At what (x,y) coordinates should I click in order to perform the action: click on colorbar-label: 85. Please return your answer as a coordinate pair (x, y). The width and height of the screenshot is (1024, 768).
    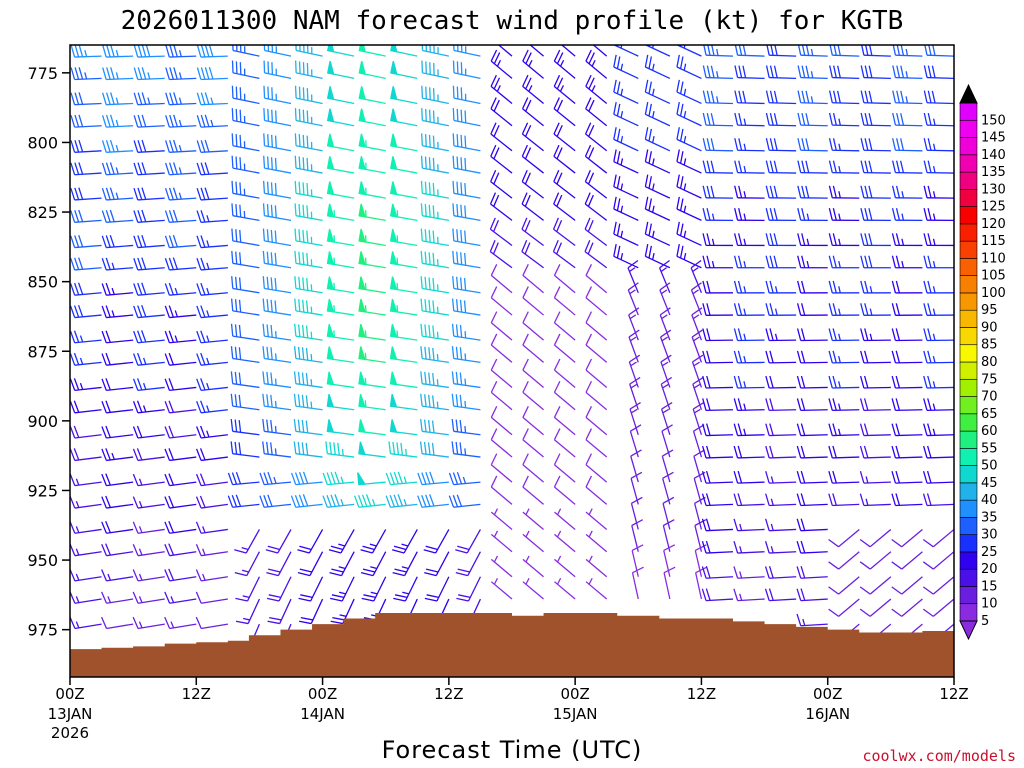
    Looking at the image, I should click on (989, 345).